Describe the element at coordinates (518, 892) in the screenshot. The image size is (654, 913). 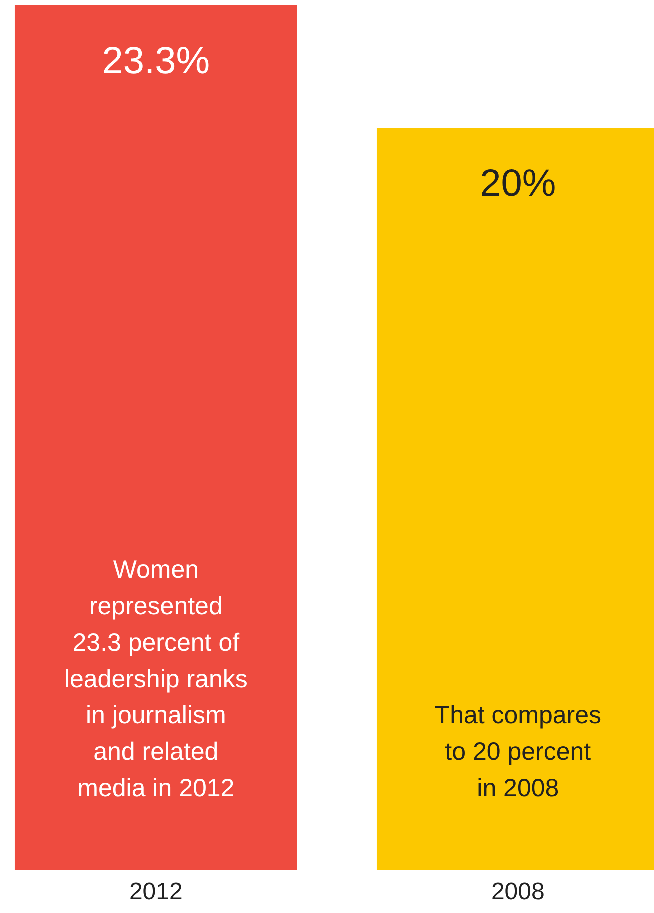
I see `x-tick-label: 2008` at that location.